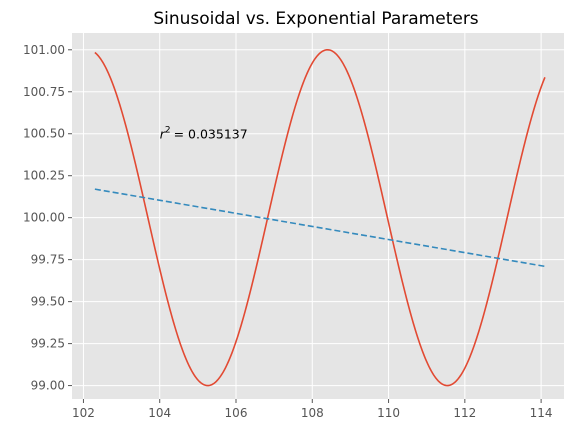 This screenshot has width=577, height=436. I want to click on x-tick-label: 112, so click(464, 413).